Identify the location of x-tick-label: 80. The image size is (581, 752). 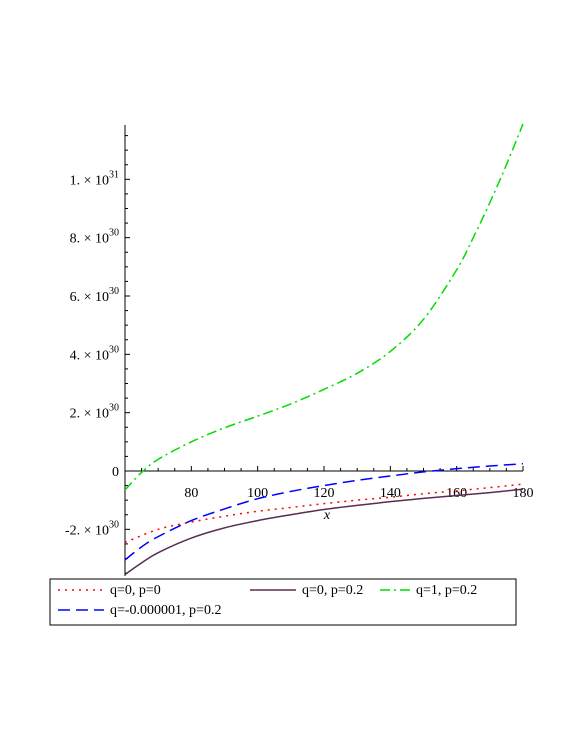
(191, 493).